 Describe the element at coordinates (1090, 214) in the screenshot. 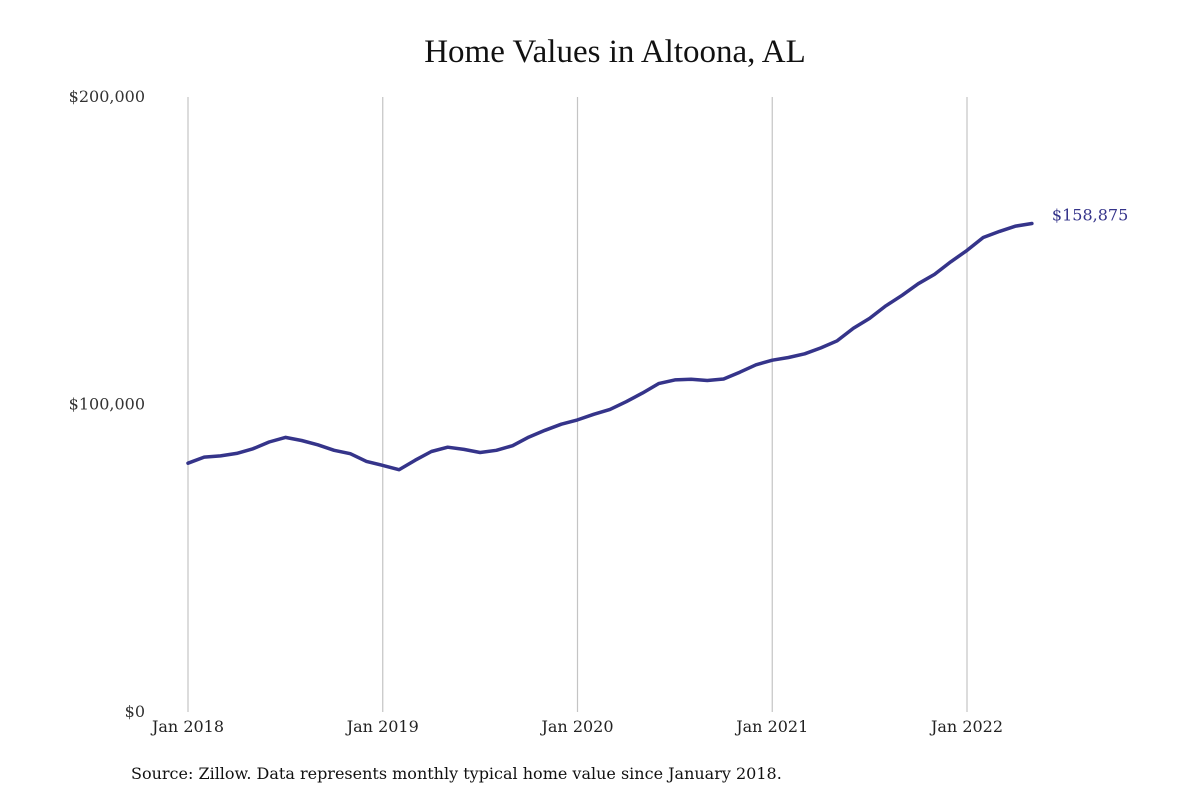

I see `end-value-label: $158,875` at that location.